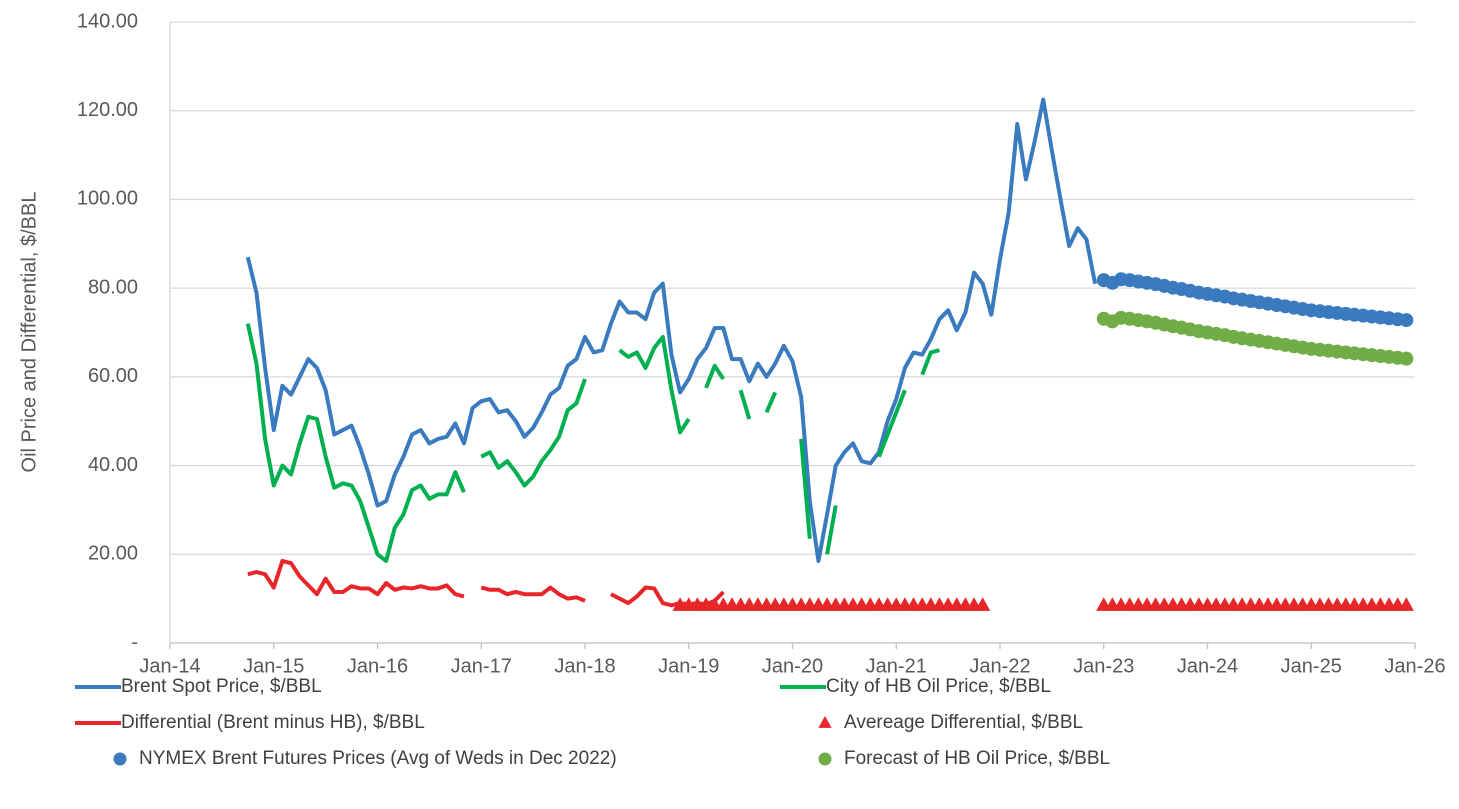 The image size is (1459, 809). What do you see at coordinates (963, 722) in the screenshot?
I see `legend-label: Avereage Differential, $/BBL` at bounding box center [963, 722].